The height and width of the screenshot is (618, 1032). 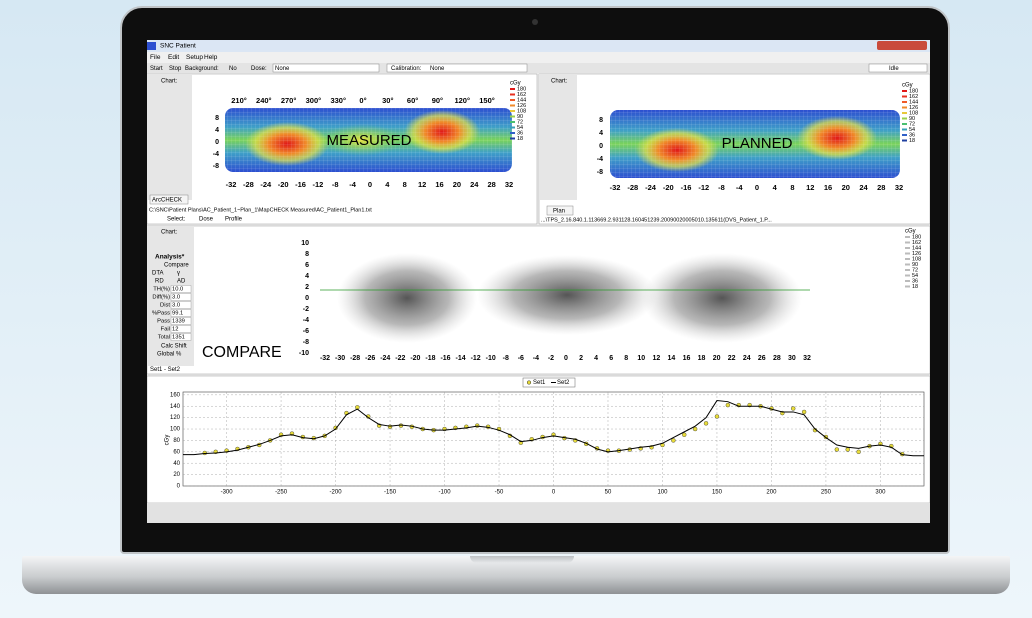 I want to click on ad-button: AD, so click(x=181, y=282).